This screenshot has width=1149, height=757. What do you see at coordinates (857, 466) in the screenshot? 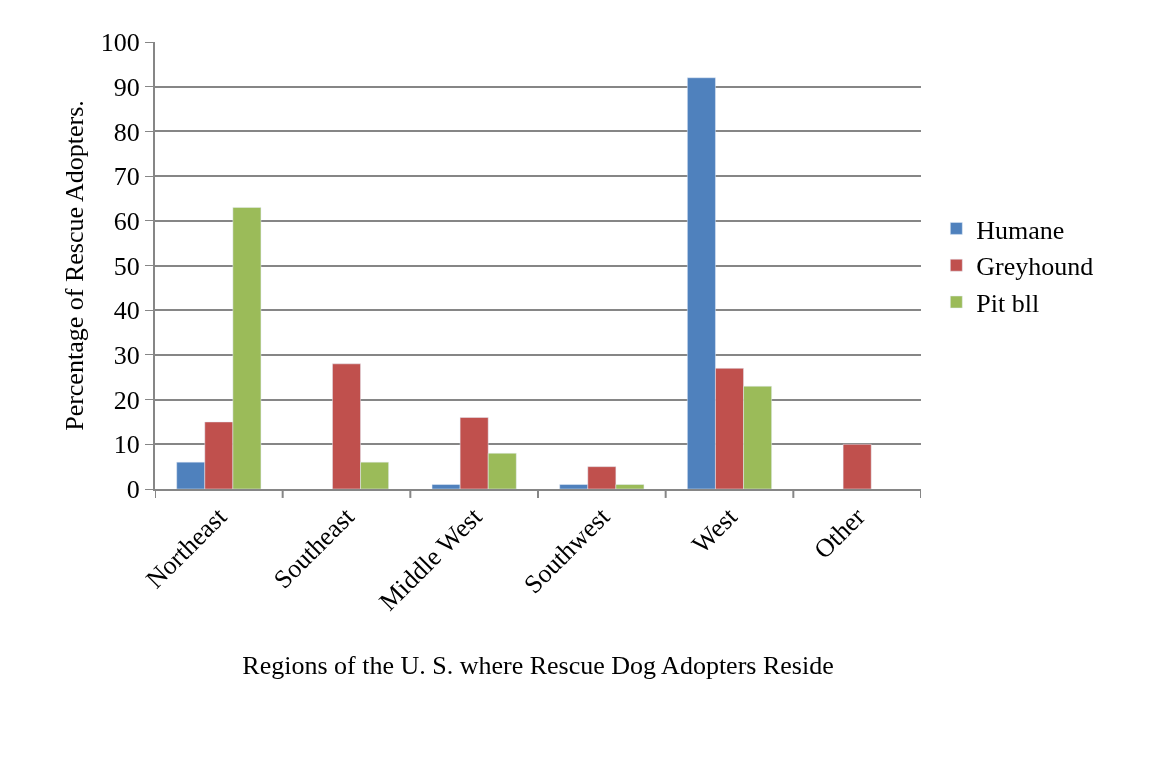
I see `bar` at bounding box center [857, 466].